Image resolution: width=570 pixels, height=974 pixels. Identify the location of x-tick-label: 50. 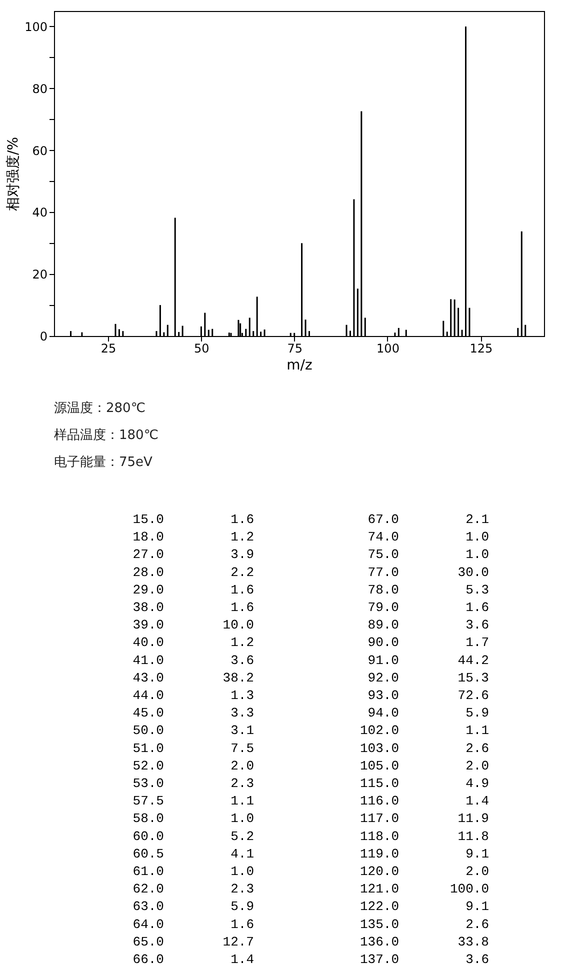
(202, 349).